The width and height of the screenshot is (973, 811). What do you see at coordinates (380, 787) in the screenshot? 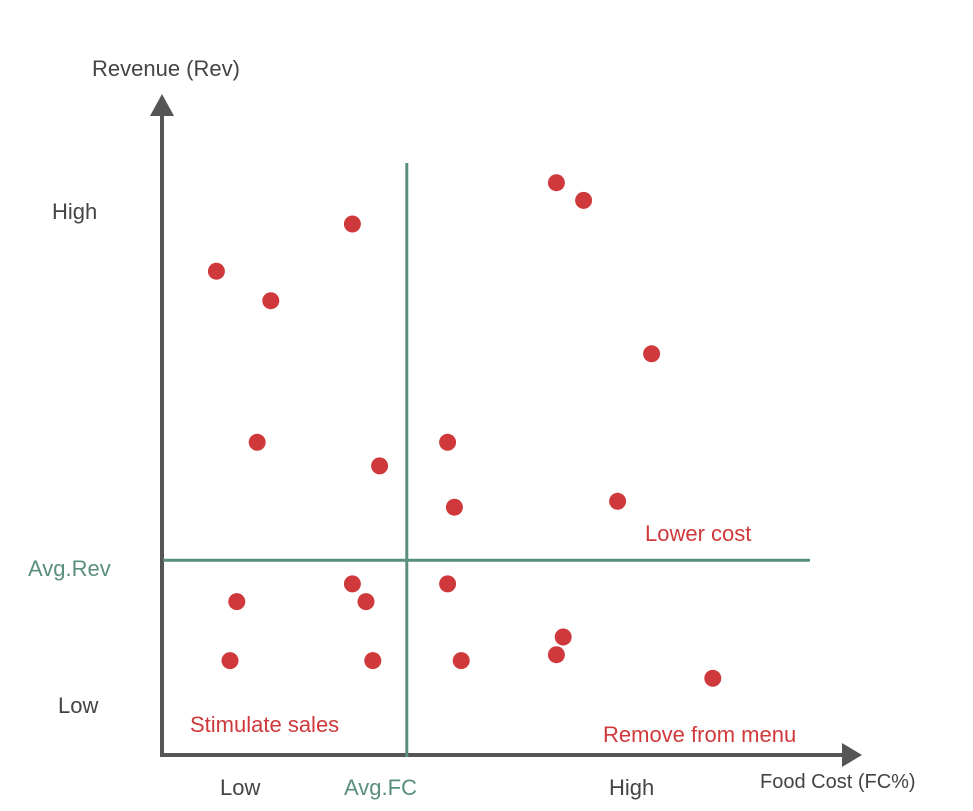
I see `x-tick-avg: Avg.FC` at bounding box center [380, 787].